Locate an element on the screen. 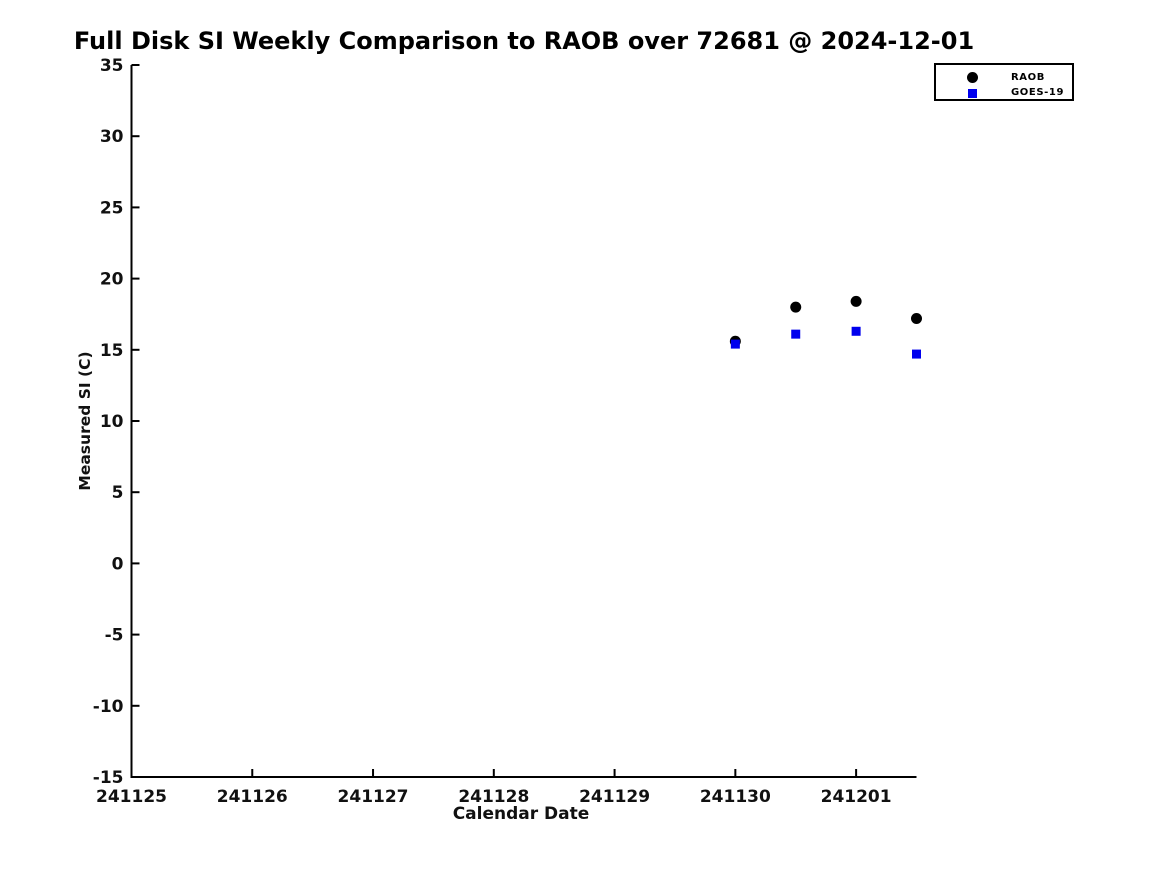 This screenshot has width=1167, height=875. legend-label-raob: RAOB is located at coordinates (1028, 77).